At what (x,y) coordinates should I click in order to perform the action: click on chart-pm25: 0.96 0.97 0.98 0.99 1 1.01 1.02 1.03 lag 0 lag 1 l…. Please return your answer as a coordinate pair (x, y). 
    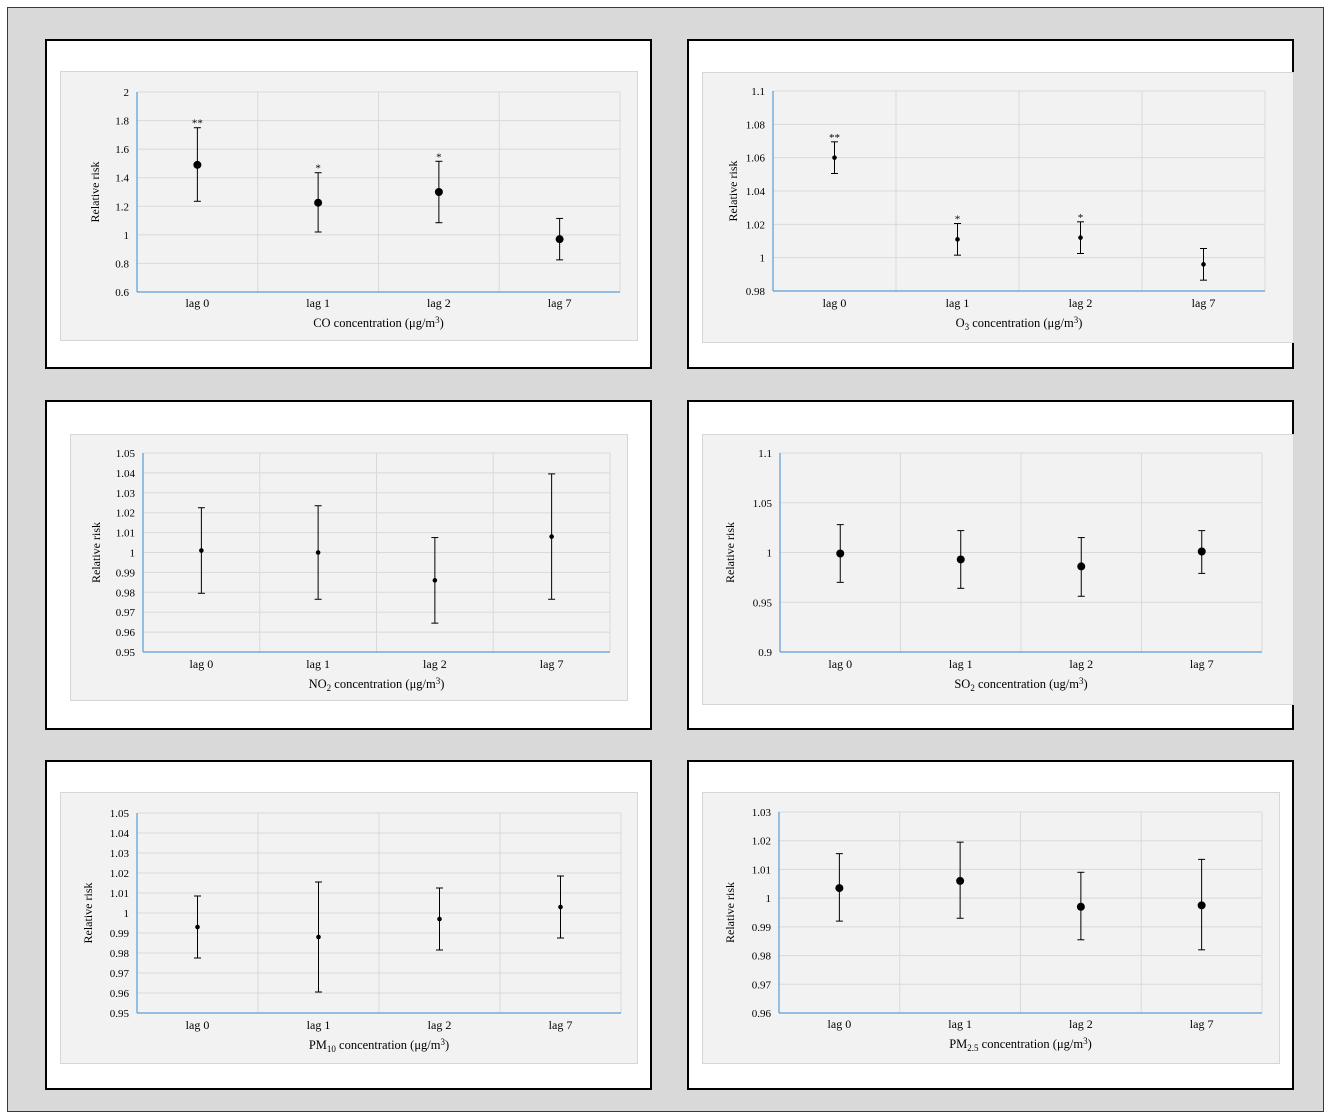
    Looking at the image, I should click on (993, 930).